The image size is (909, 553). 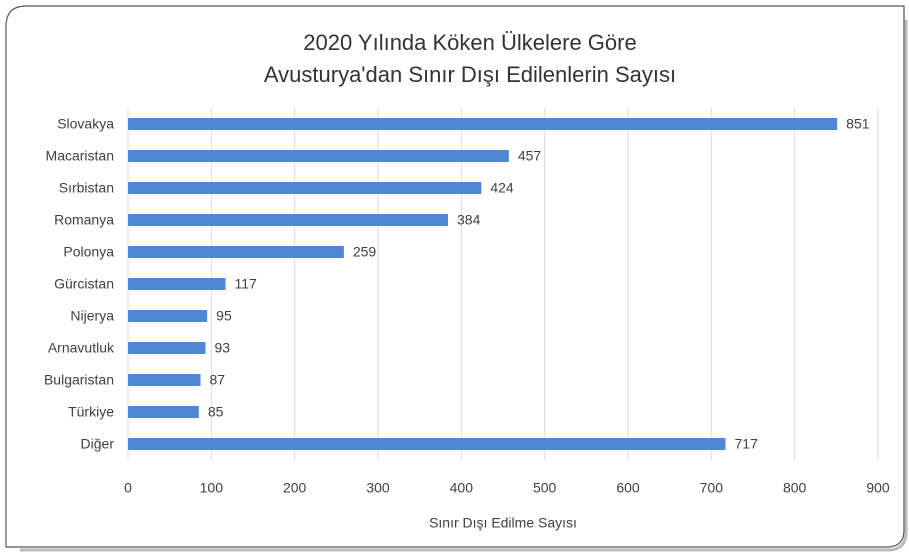 I want to click on value-label: 457, so click(x=530, y=156).